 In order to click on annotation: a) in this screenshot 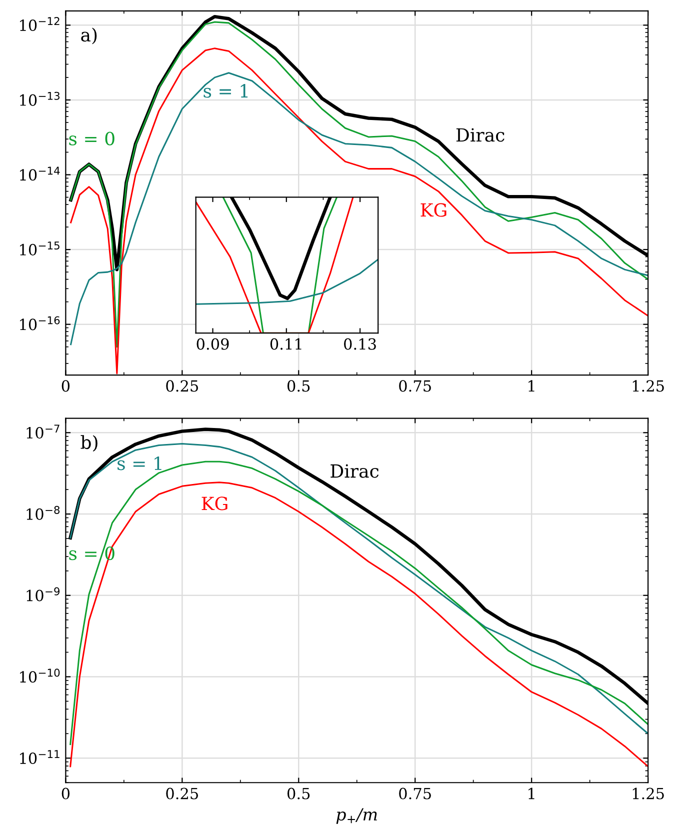, I will do `click(89, 36)`.